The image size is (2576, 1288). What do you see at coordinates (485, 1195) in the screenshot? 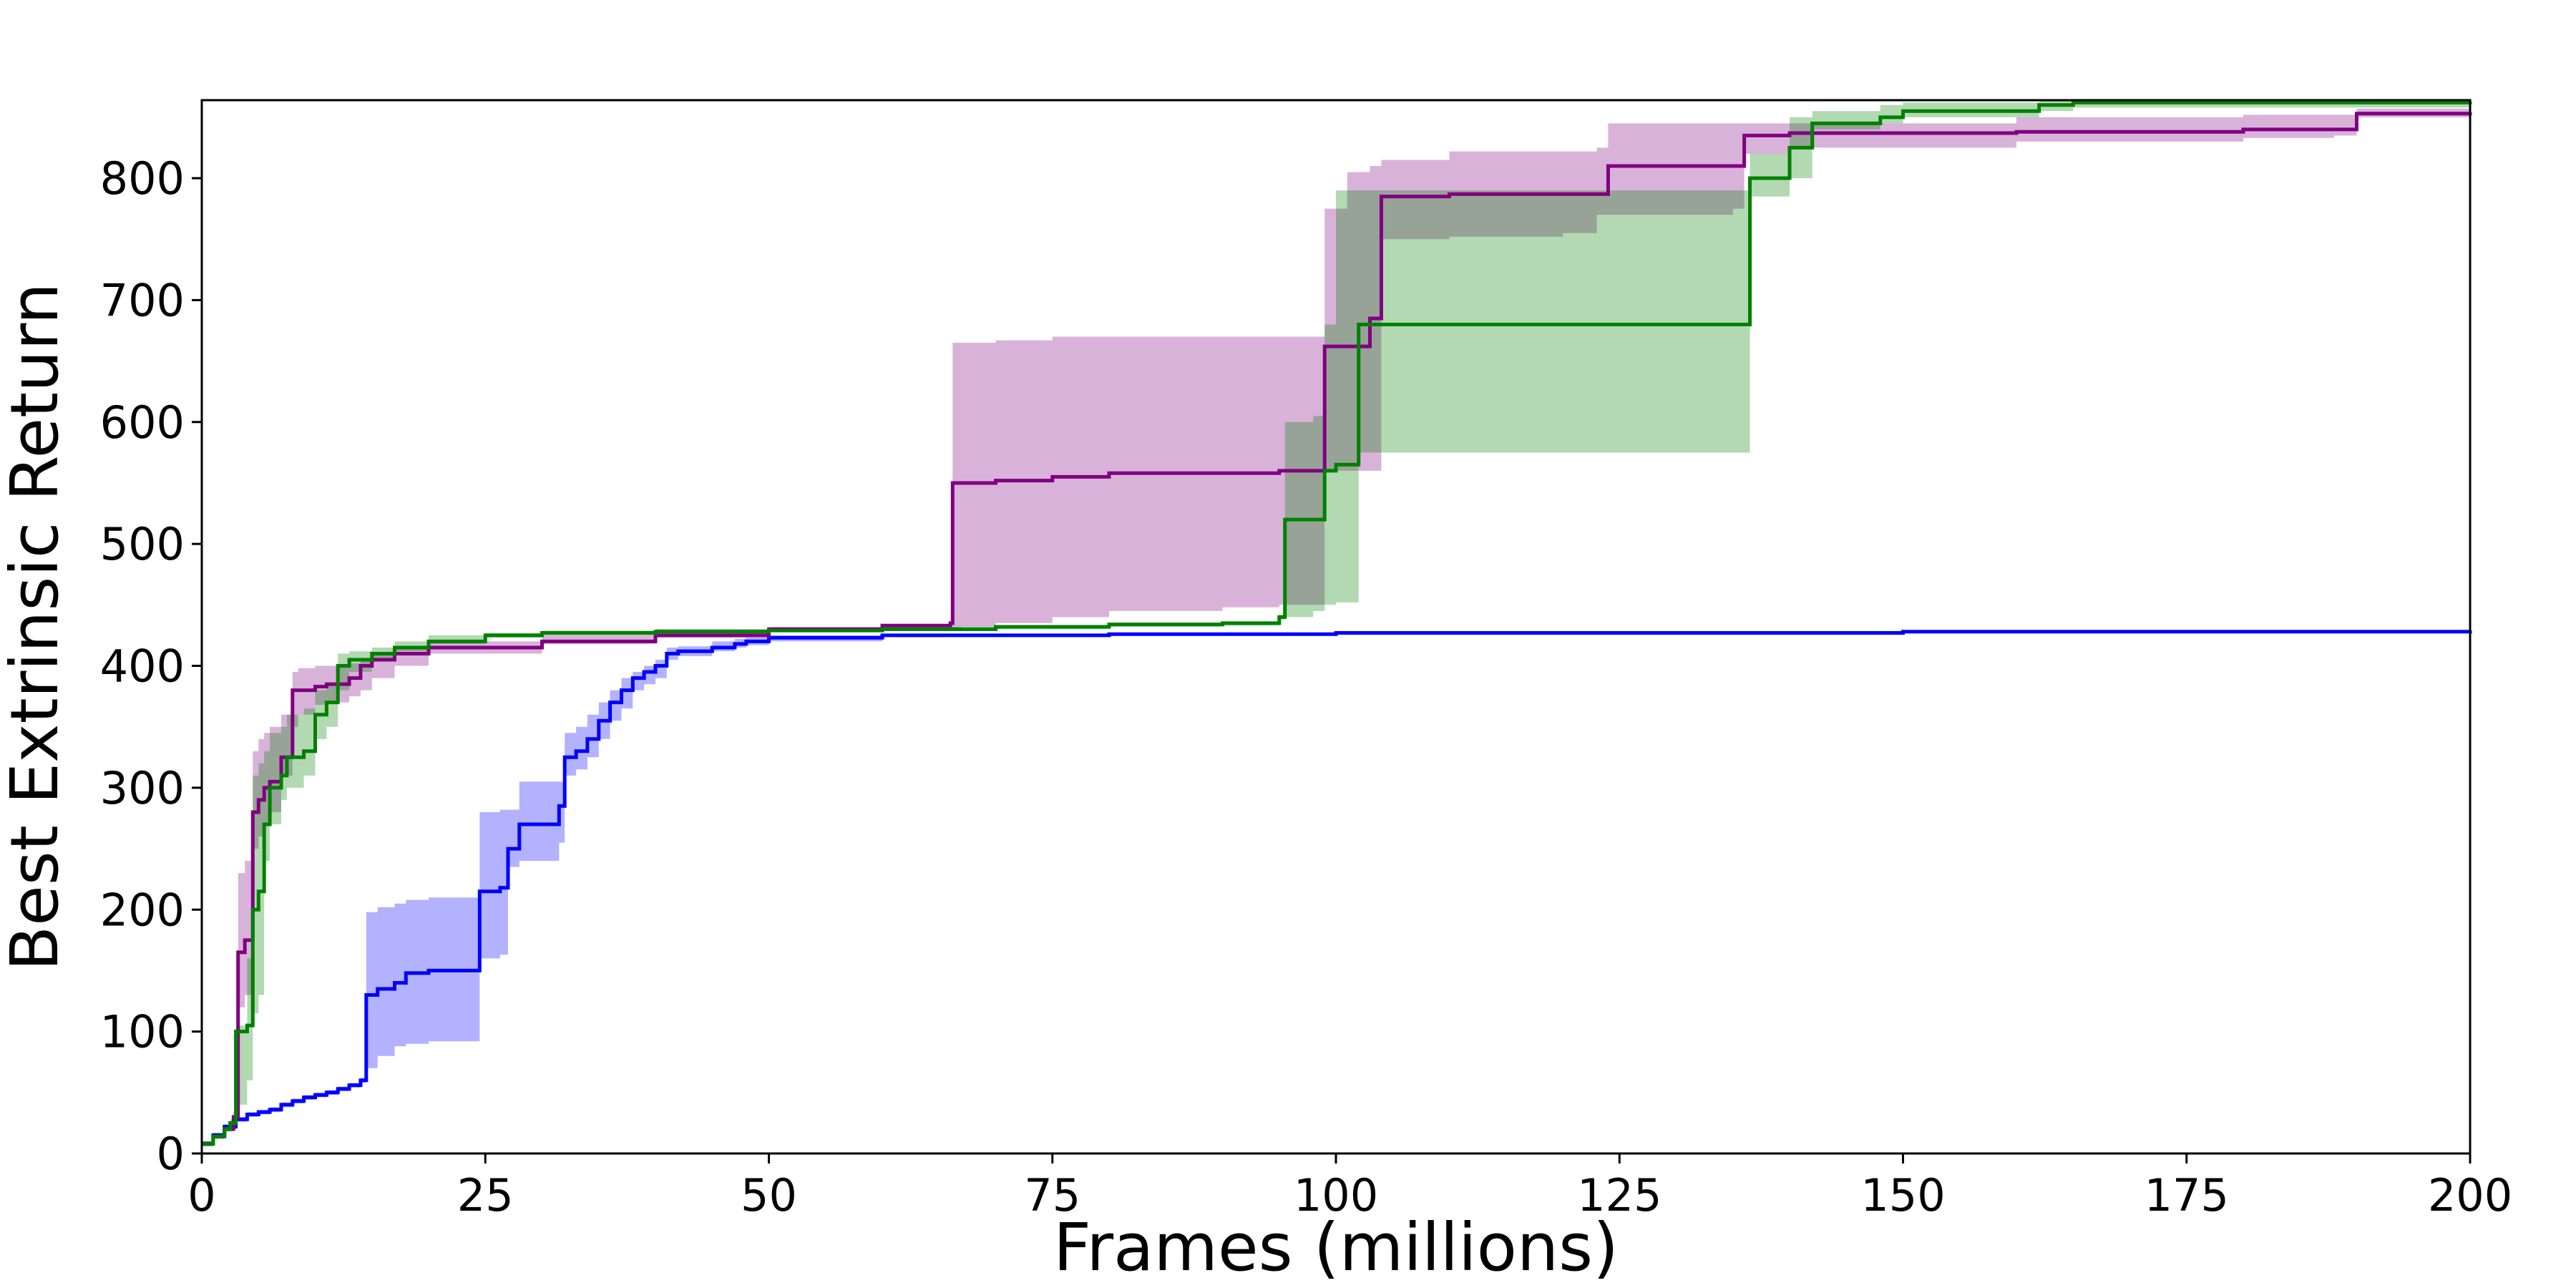
I see `x-tick-label: 25` at bounding box center [485, 1195].